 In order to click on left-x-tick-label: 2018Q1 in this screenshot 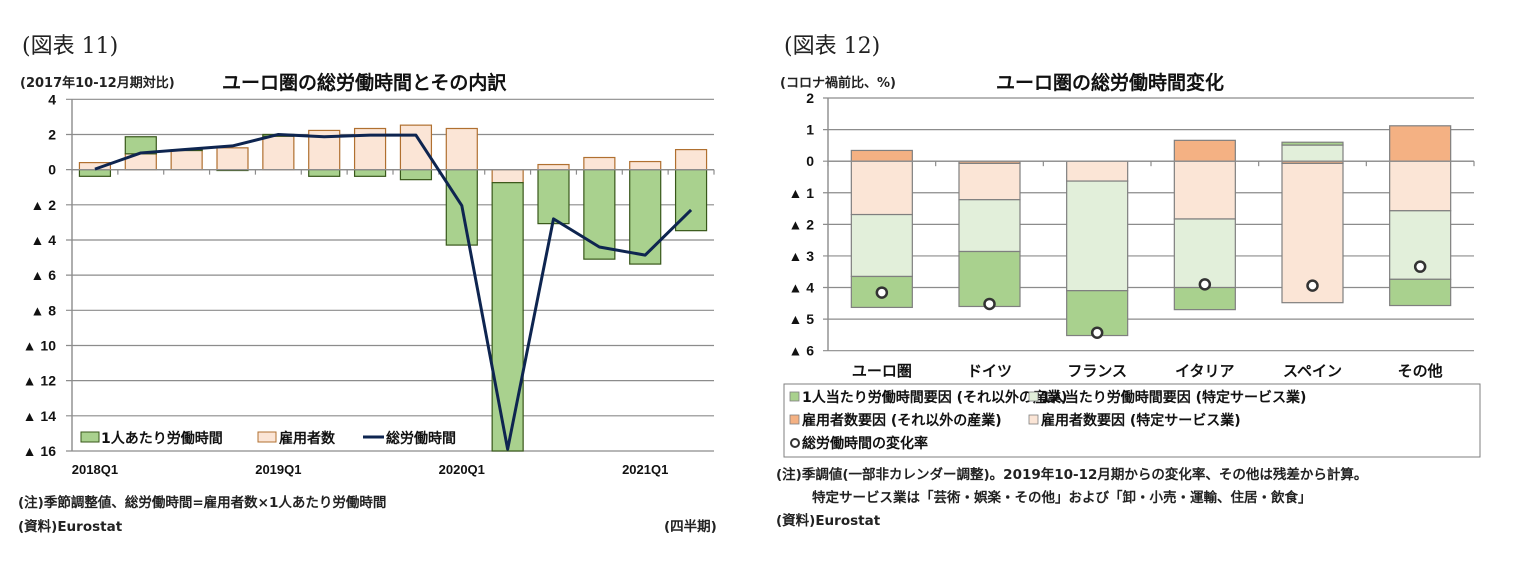, I will do `click(95, 469)`.